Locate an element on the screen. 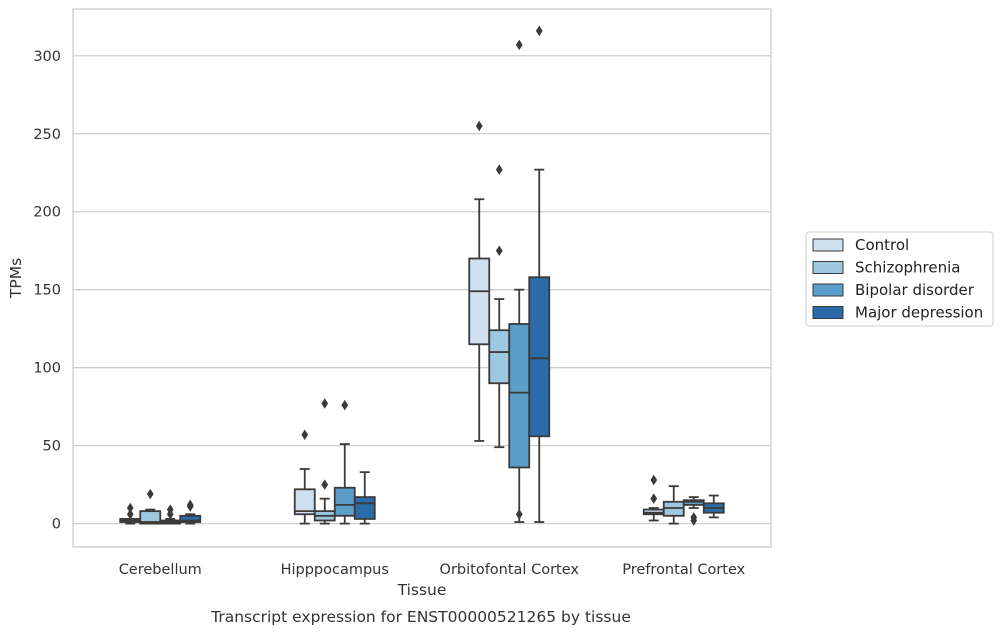  y-tick-label: 50 is located at coordinates (52, 447).